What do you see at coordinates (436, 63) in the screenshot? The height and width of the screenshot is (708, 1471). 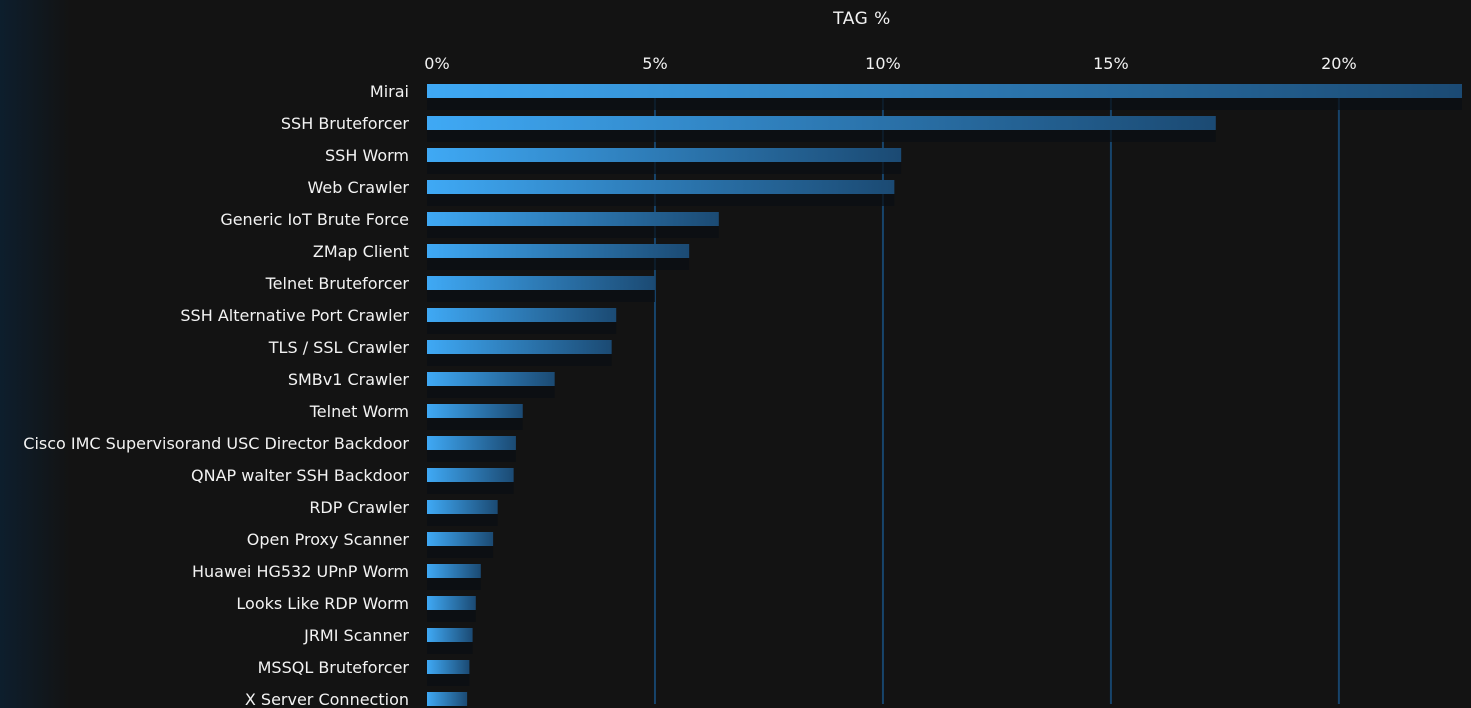 I see `x-tick-label: 0%` at bounding box center [436, 63].